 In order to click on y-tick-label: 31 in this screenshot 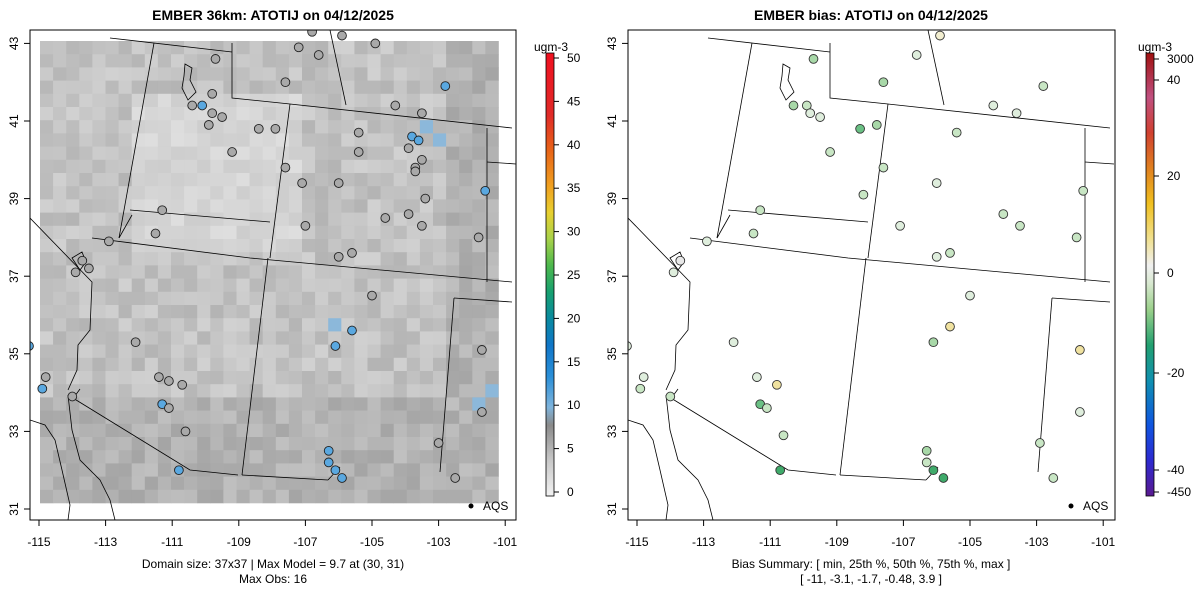, I will do `click(612, 509)`.